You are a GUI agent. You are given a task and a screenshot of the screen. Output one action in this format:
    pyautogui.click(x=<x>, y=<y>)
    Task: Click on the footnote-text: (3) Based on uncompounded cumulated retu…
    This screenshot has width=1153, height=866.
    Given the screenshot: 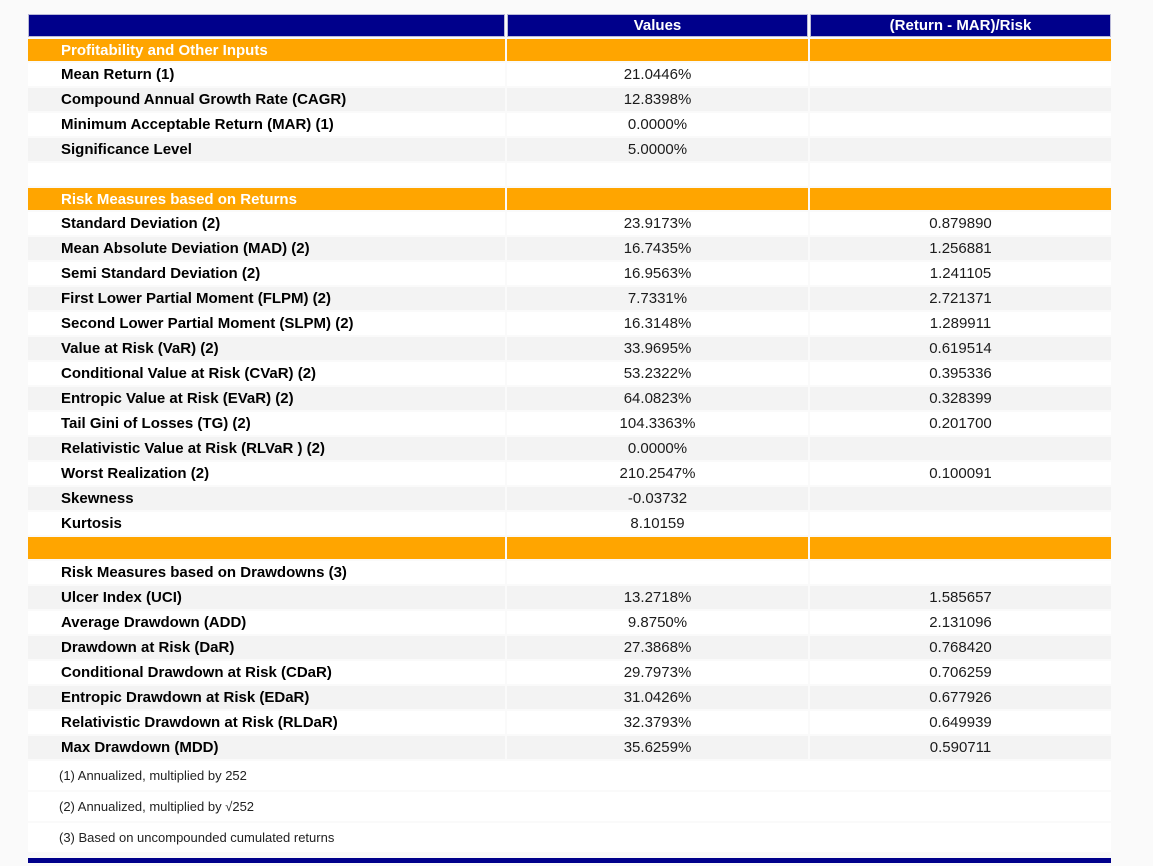 What is the action you would take?
    pyautogui.click(x=569, y=837)
    